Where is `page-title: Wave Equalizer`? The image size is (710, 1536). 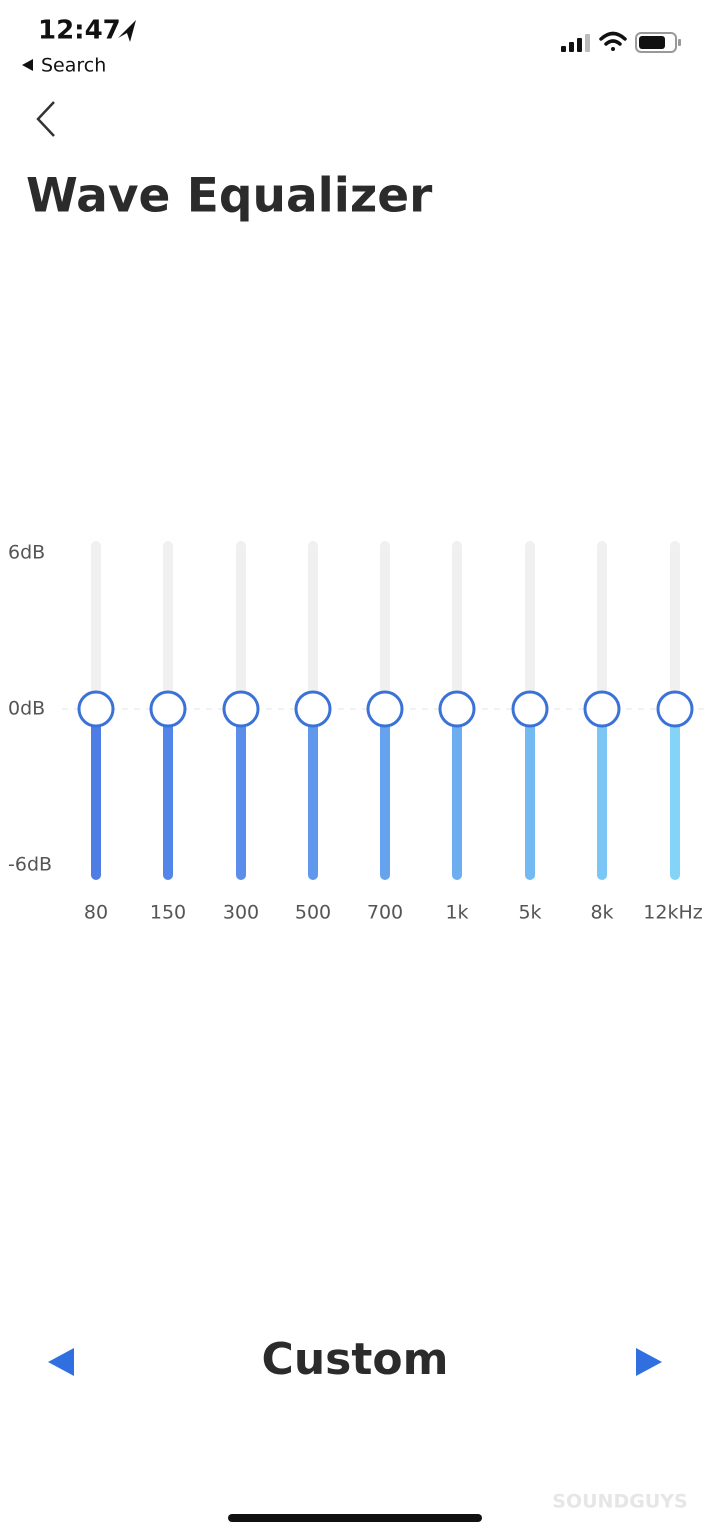 page-title: Wave Equalizer is located at coordinates (229, 196).